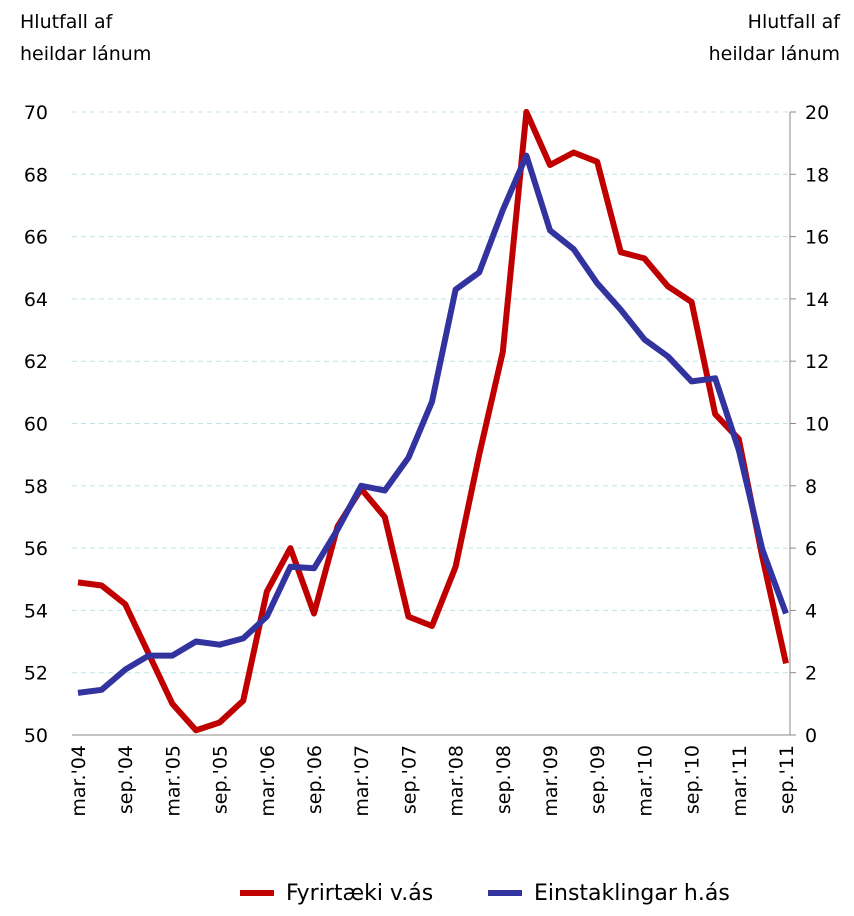 The width and height of the screenshot is (854, 916). What do you see at coordinates (817, 238) in the screenshot?
I see `y2-tick-label: 16` at bounding box center [817, 238].